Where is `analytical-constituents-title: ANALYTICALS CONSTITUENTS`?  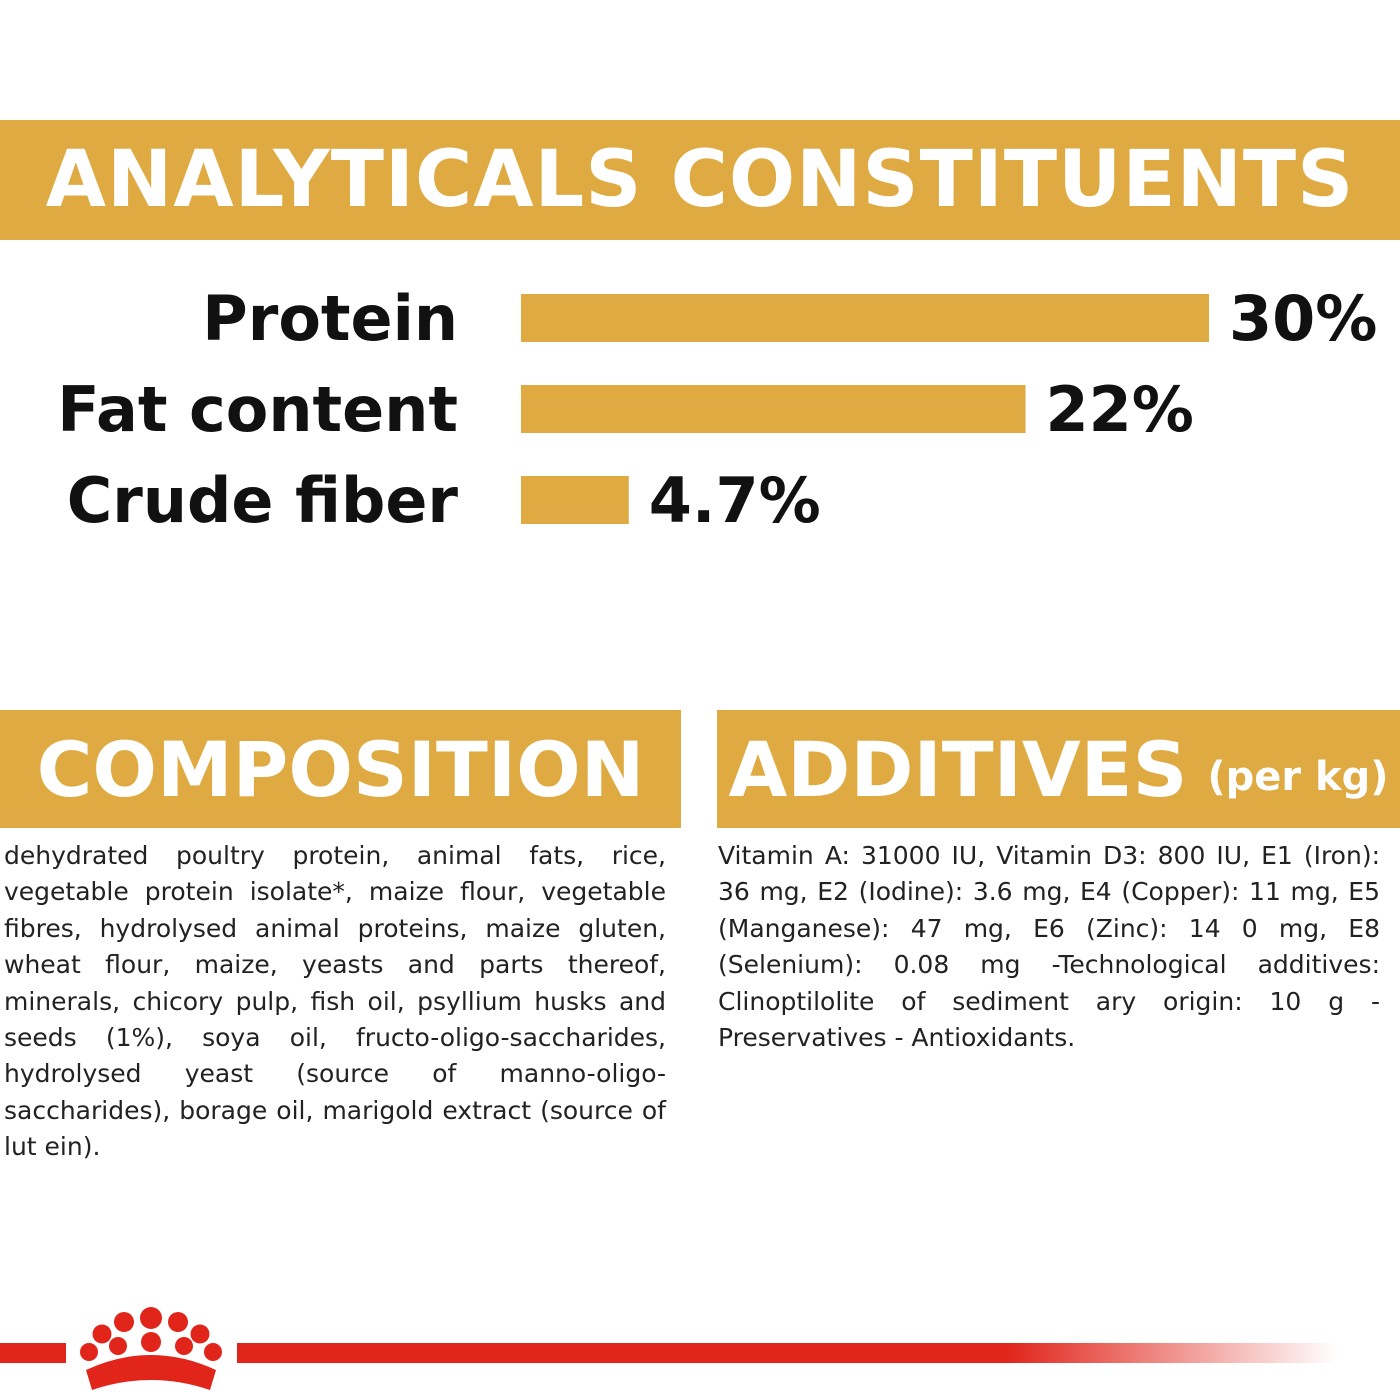 analytical-constituents-title: ANALYTICALS CONSTITUENTS is located at coordinates (700, 180).